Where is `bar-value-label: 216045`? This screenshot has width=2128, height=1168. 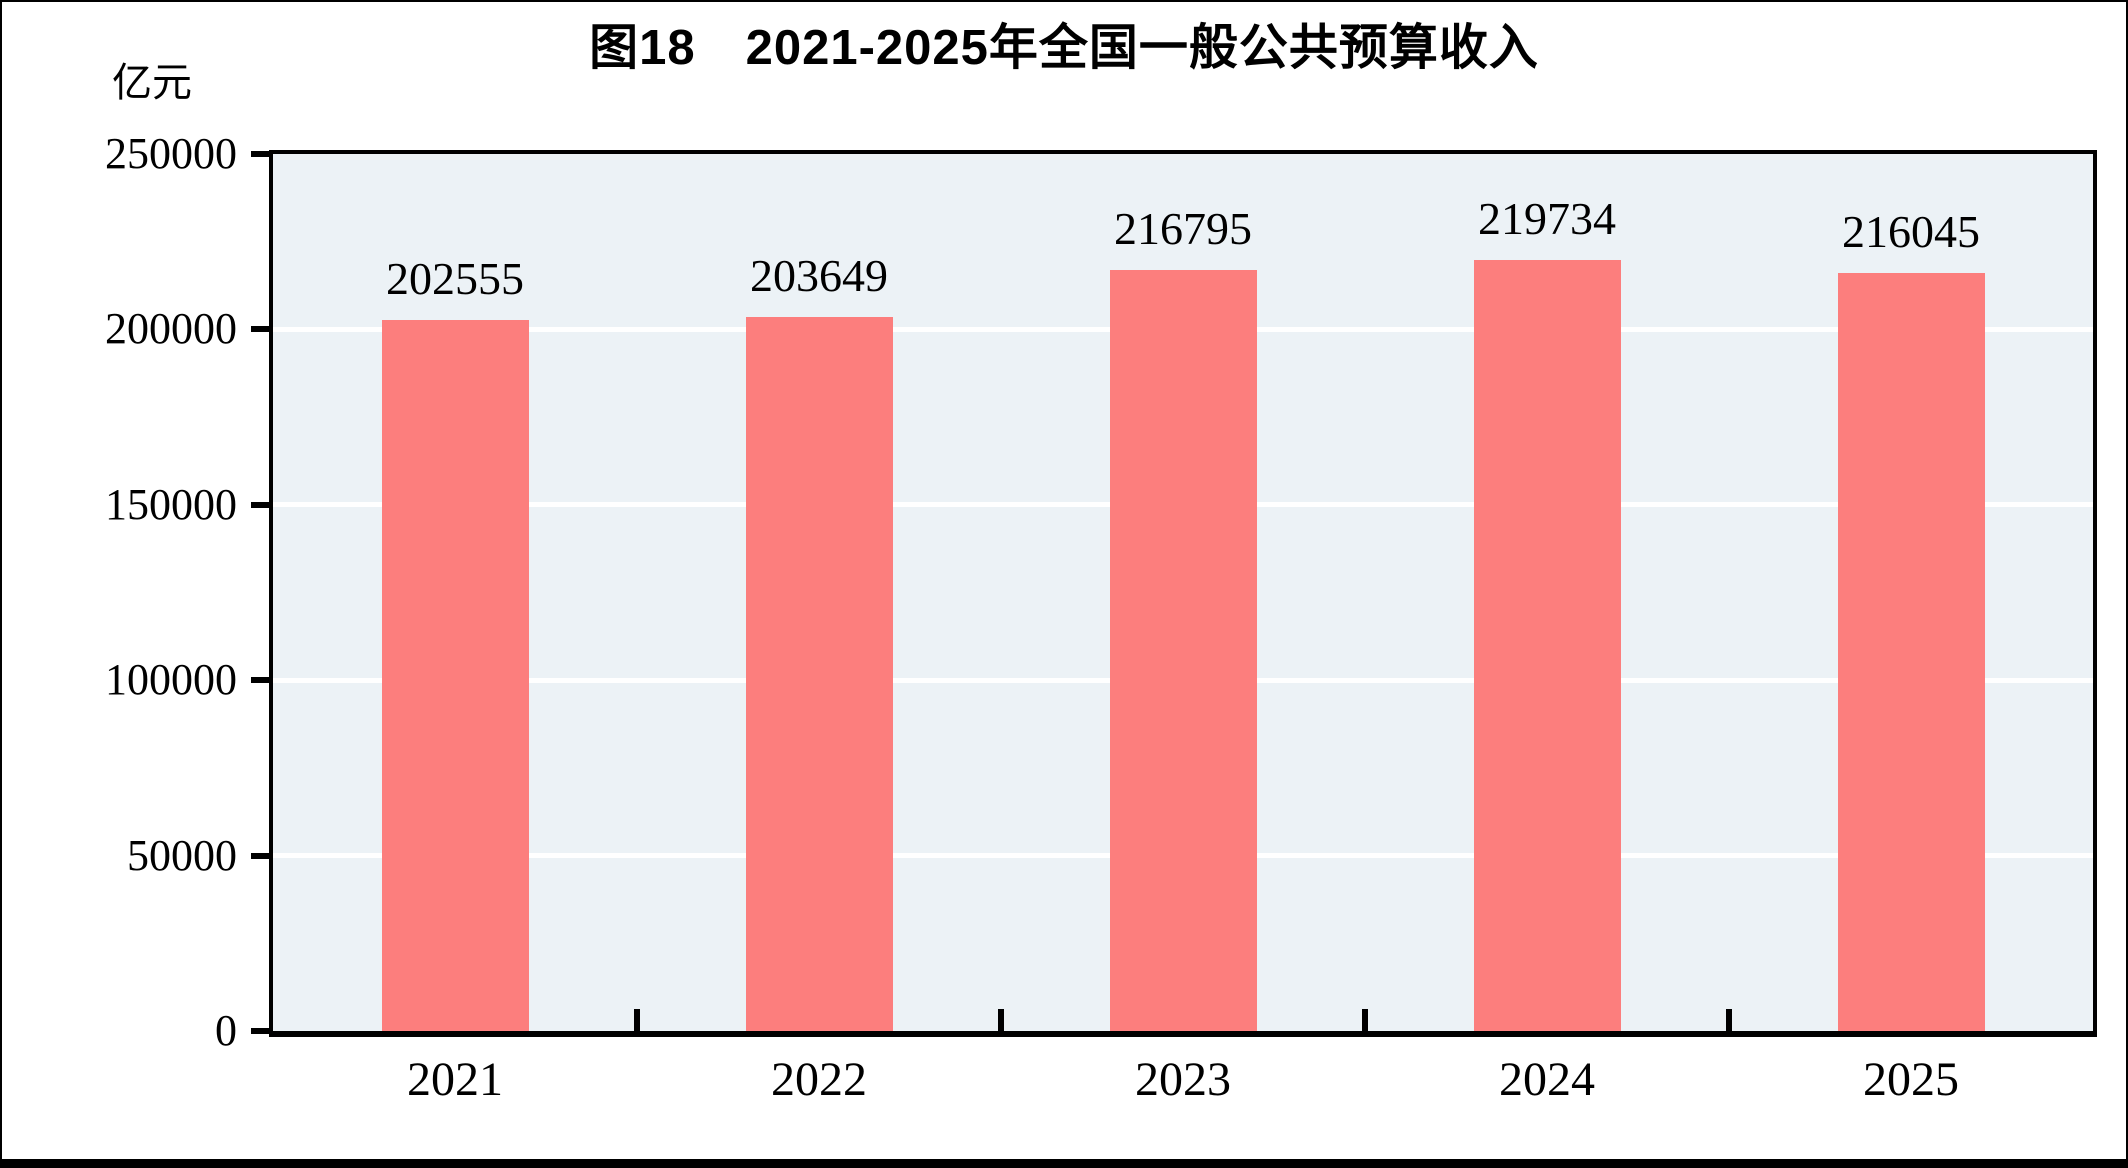
bar-value-label: 216045 is located at coordinates (1911, 232).